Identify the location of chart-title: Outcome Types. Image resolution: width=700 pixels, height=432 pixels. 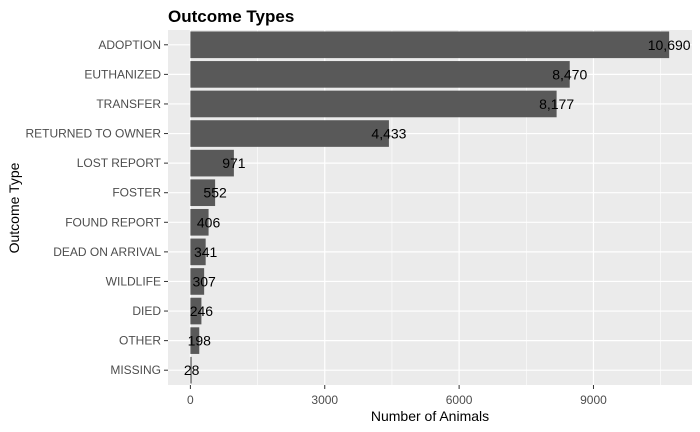
(231, 16).